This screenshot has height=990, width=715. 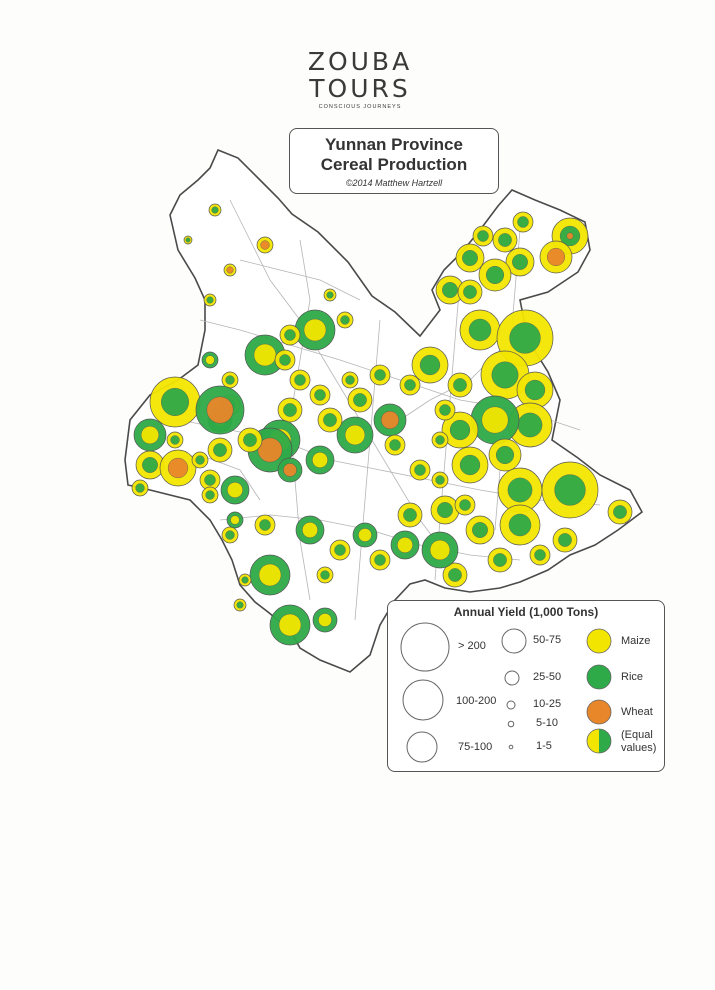 What do you see at coordinates (394, 164) in the screenshot?
I see `map-title-line2: Cereal Production` at bounding box center [394, 164].